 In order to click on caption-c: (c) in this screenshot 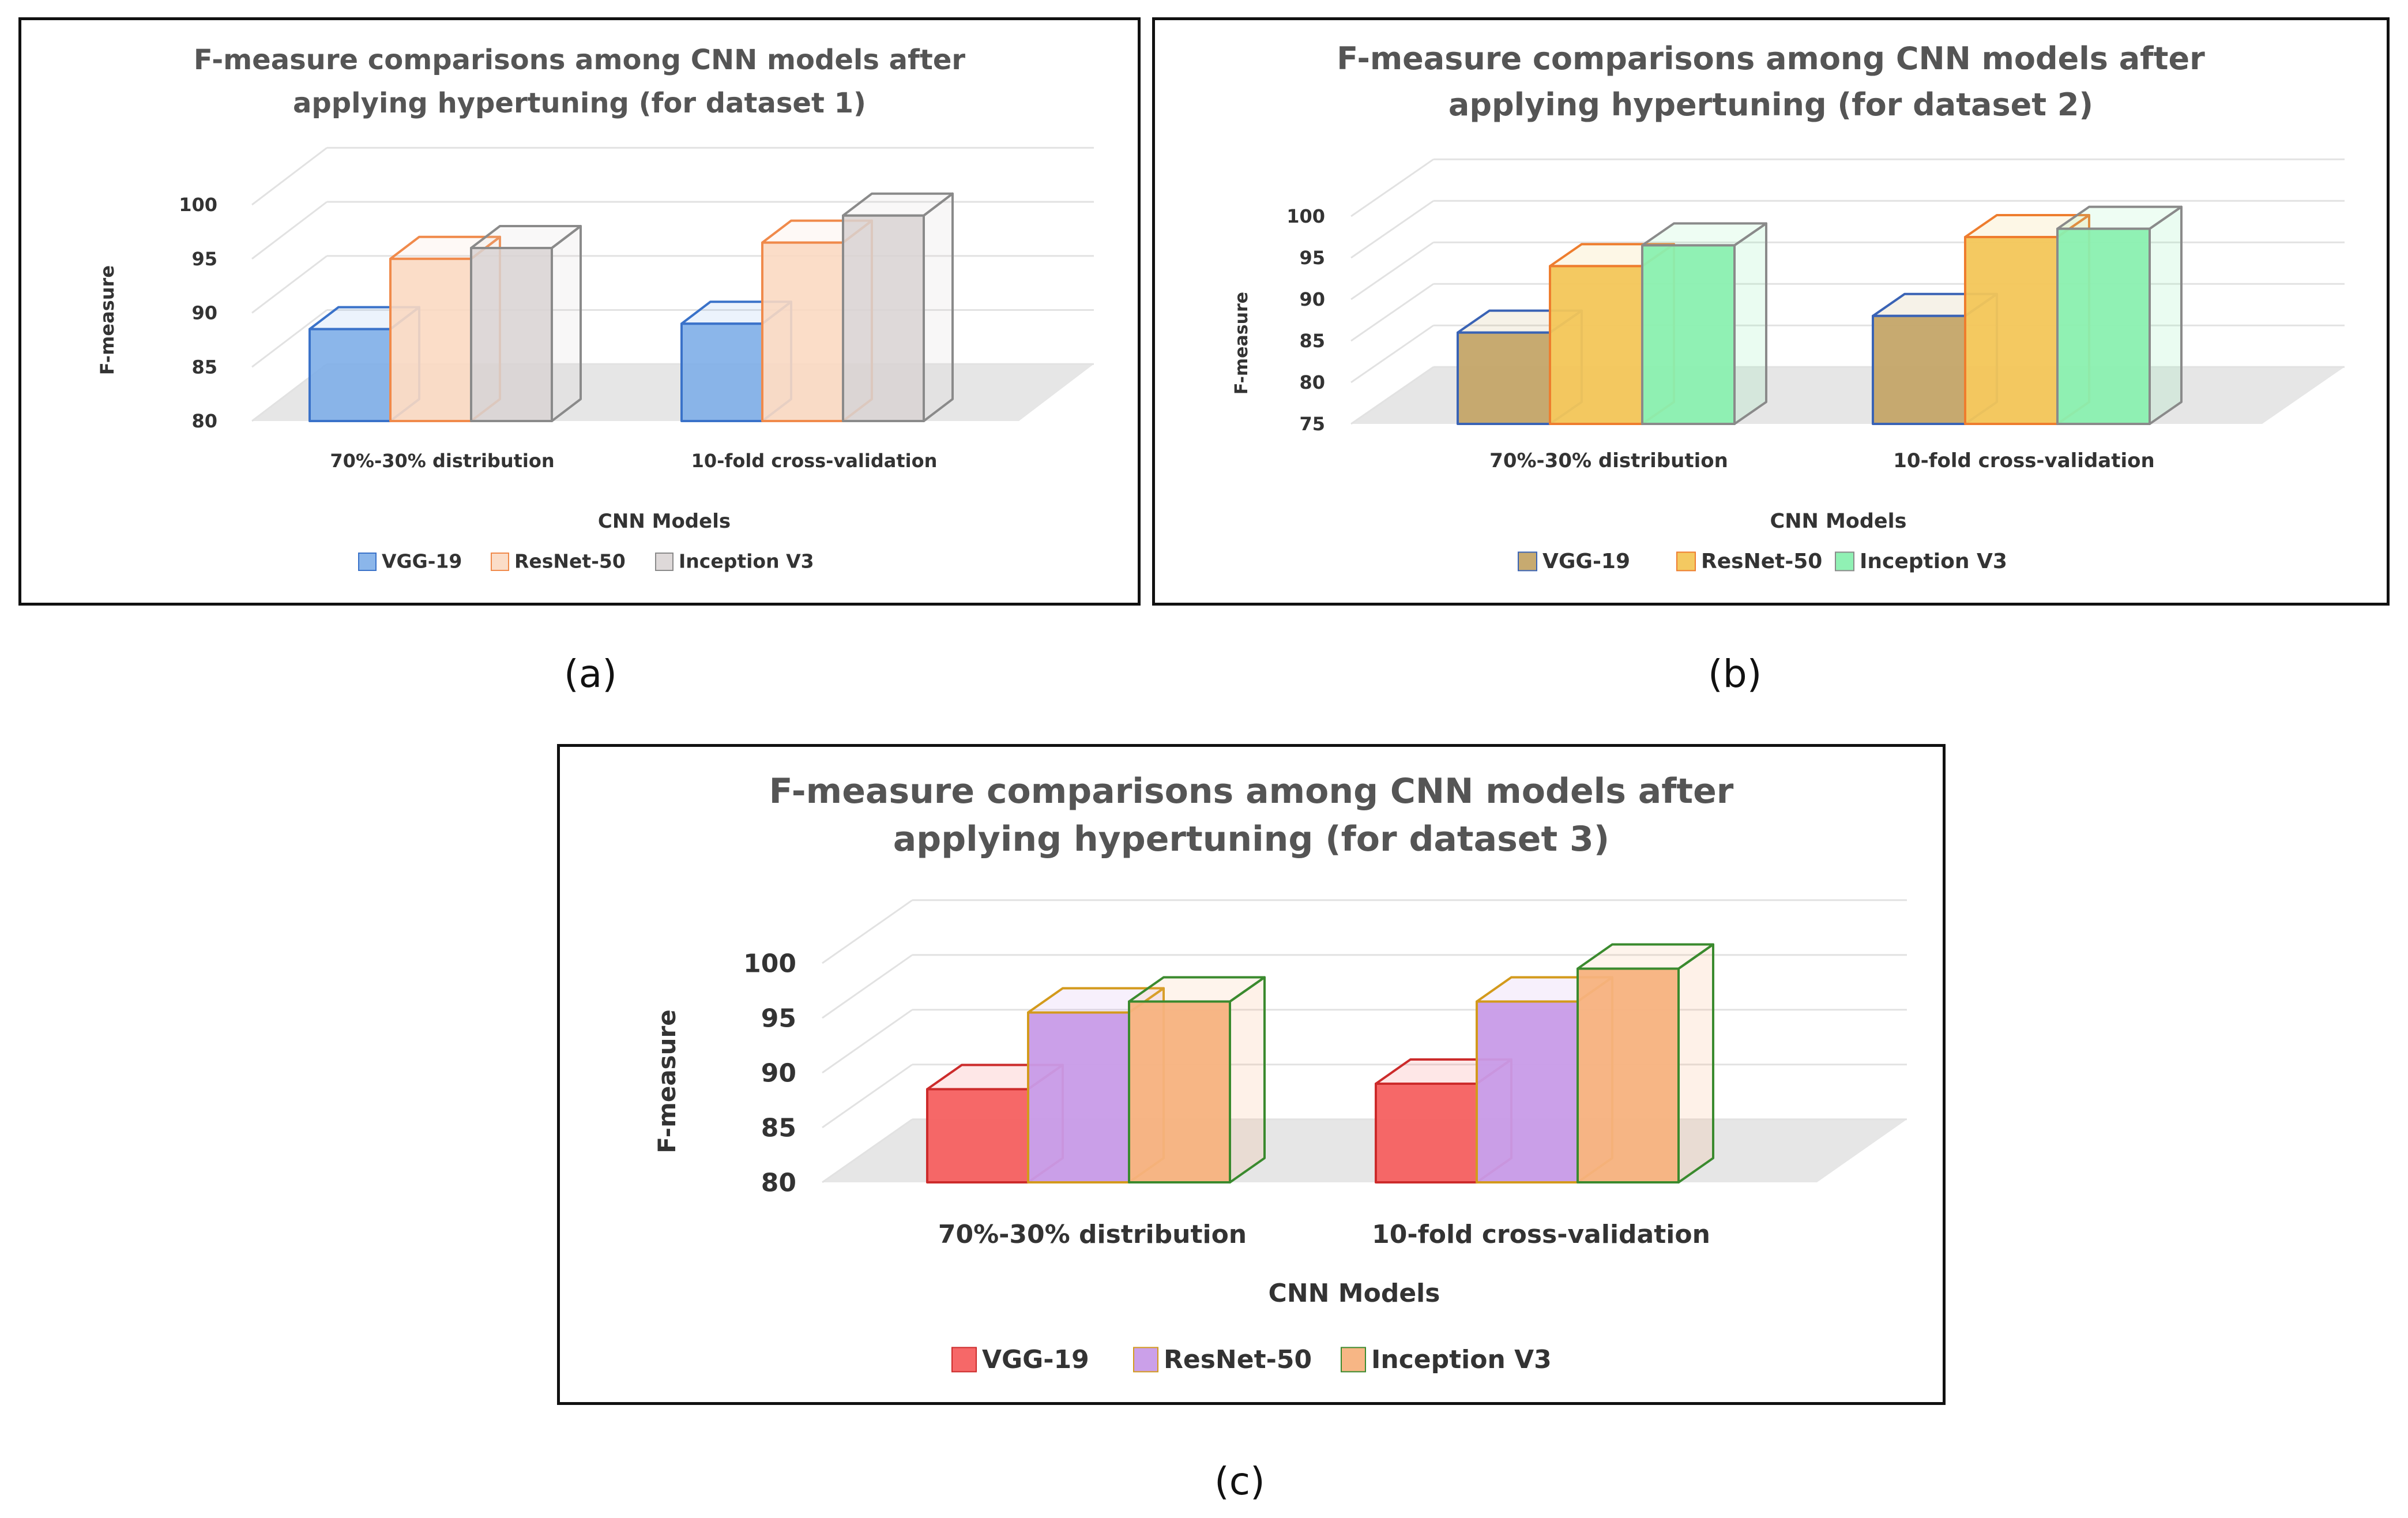, I will do `click(1239, 1481)`.